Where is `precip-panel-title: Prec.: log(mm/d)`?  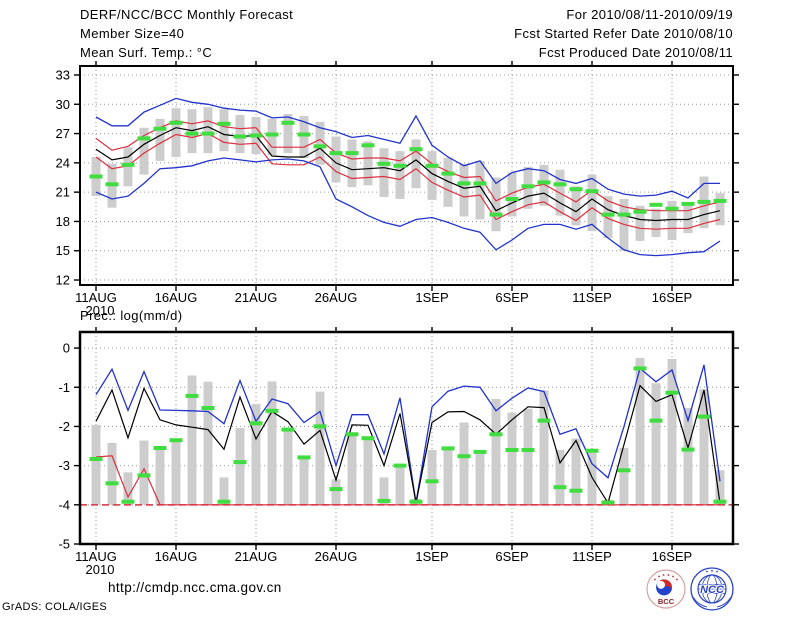
precip-panel-title: Prec.: log(mm/d) is located at coordinates (131, 315).